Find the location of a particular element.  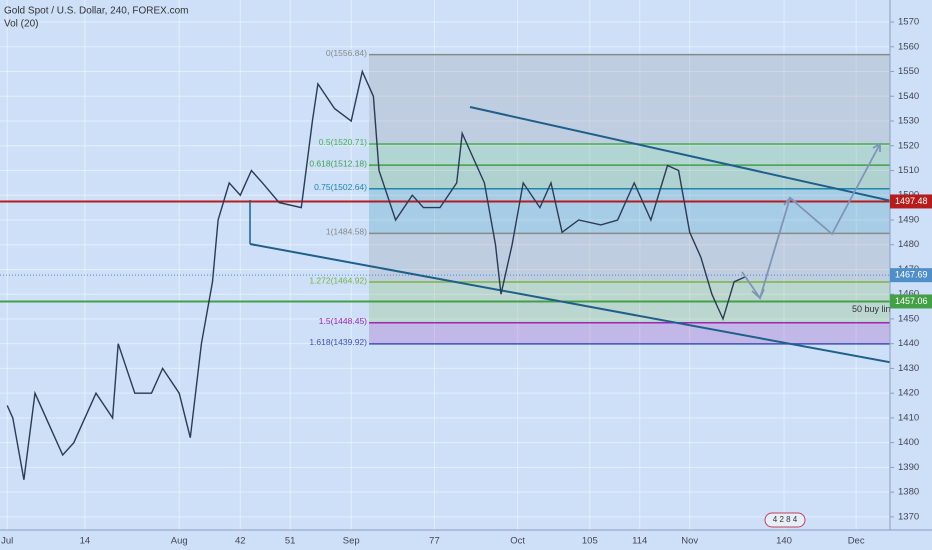

fib-label: 1(1484.58) is located at coordinates (346, 232).